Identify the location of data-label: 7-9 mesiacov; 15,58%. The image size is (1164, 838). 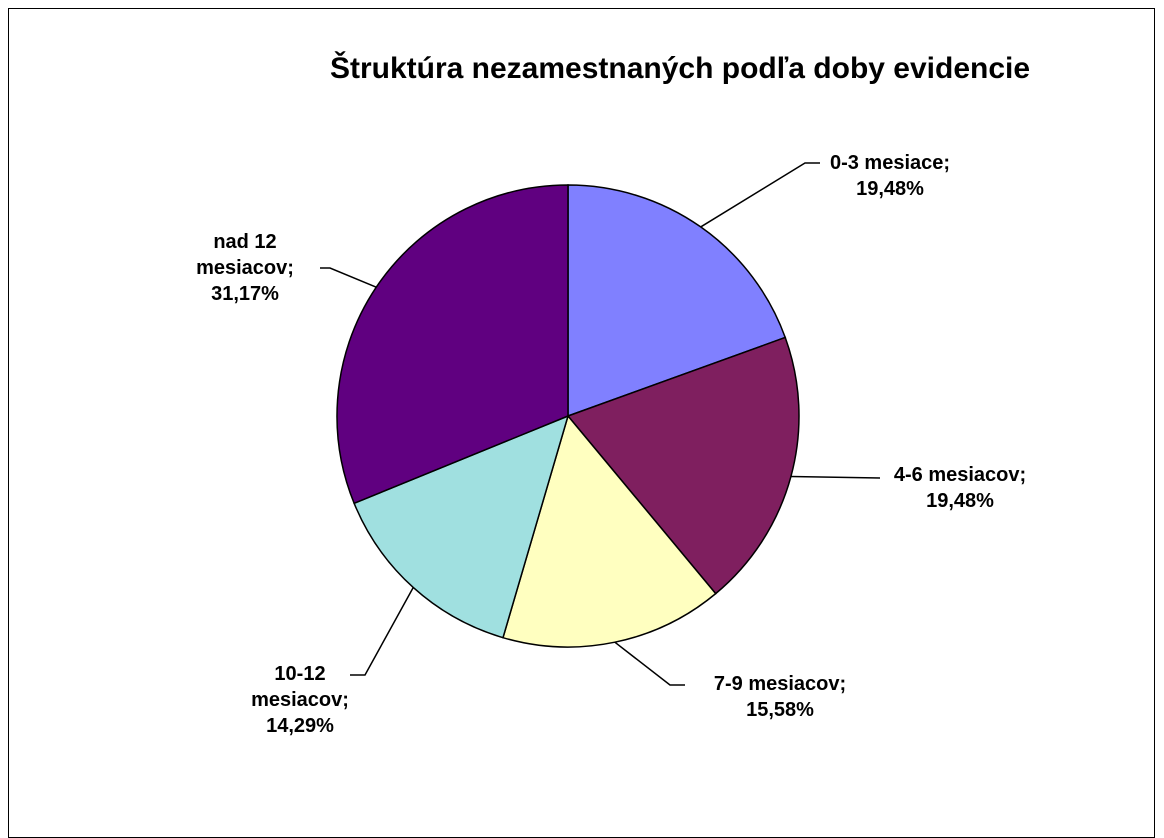
(780, 697).